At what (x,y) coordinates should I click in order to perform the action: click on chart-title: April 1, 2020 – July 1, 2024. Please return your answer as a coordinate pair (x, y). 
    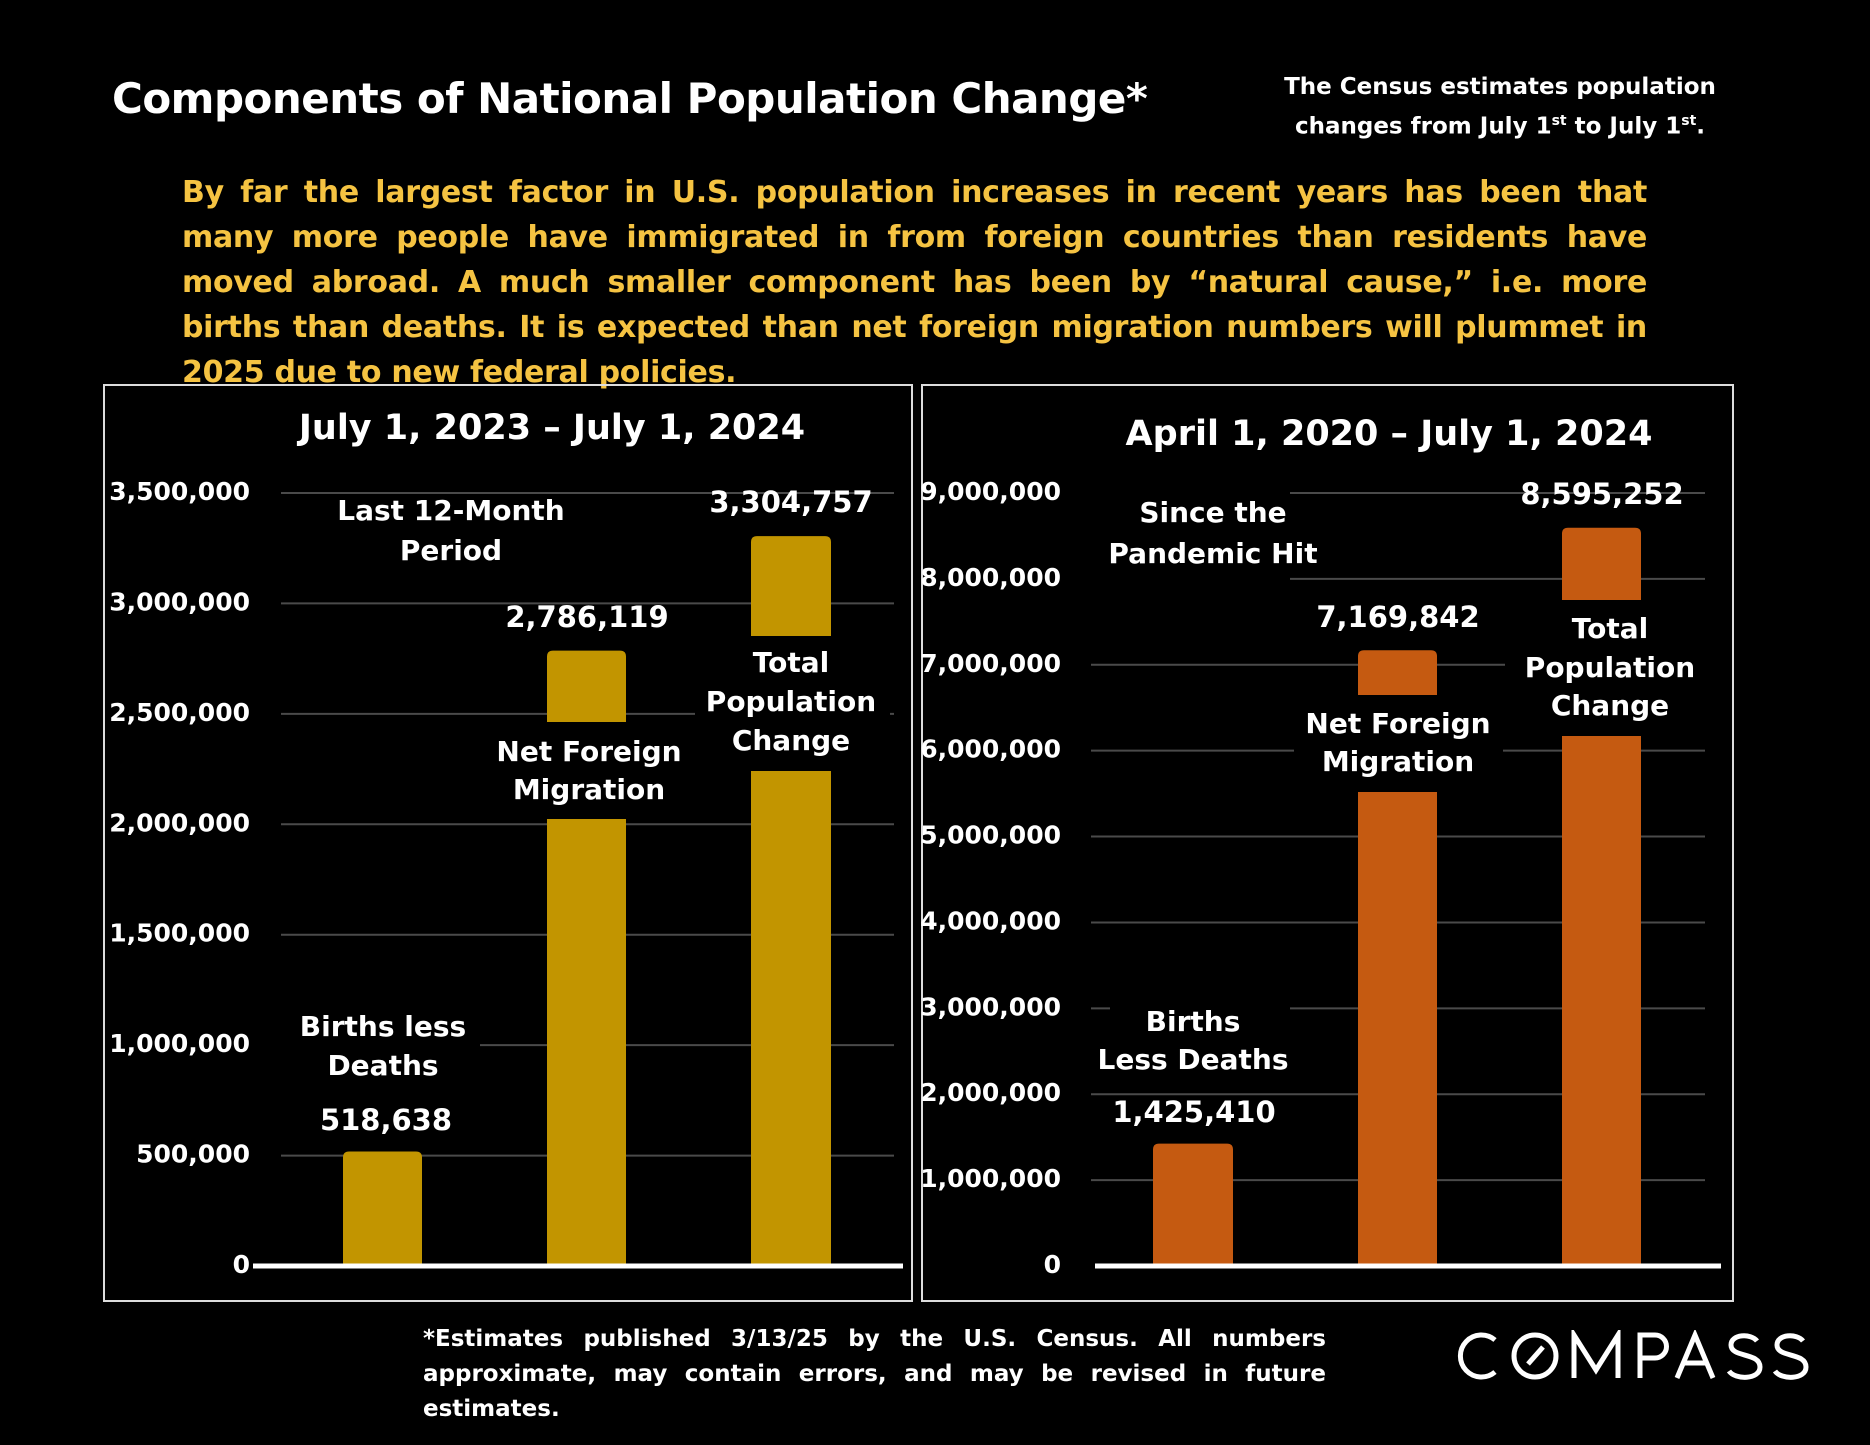
    Looking at the image, I should click on (1389, 434).